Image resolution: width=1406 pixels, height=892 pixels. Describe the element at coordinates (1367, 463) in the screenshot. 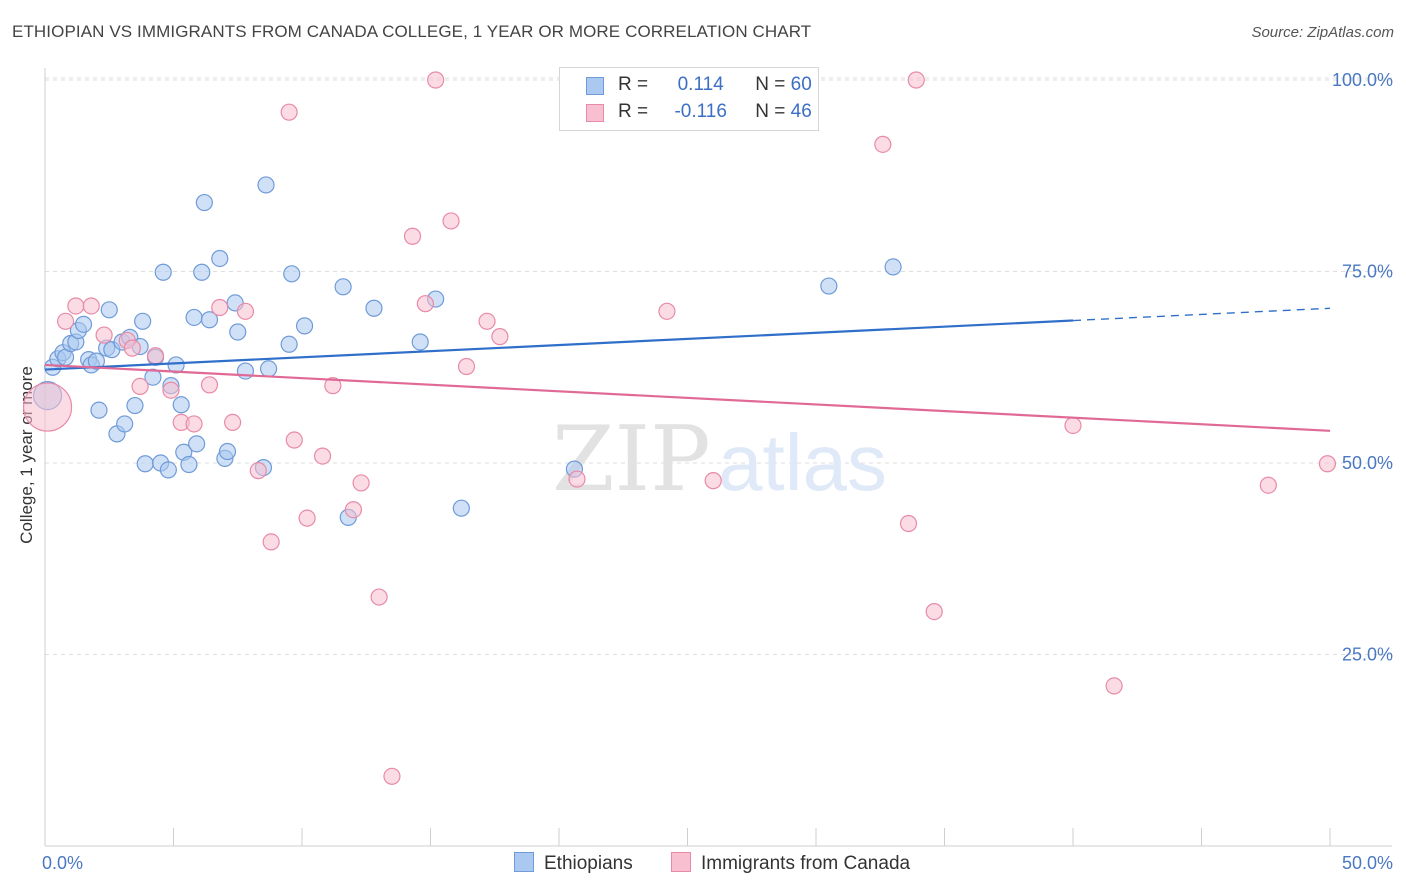

I see `y-tick-label: 50.0%` at that location.